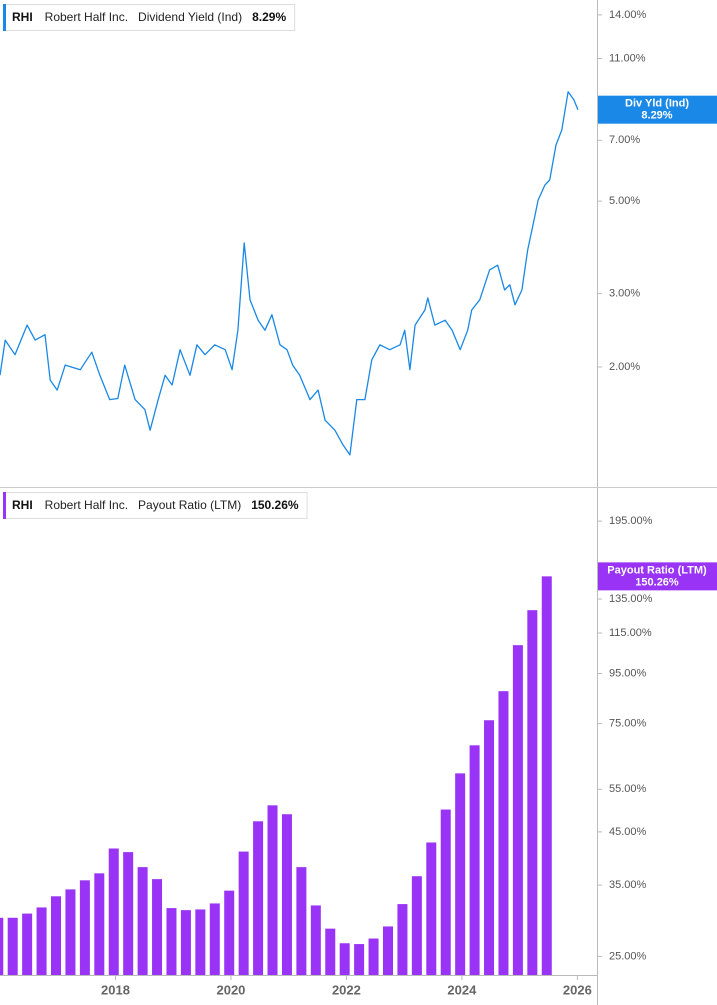 The image size is (717, 1005). What do you see at coordinates (190, 17) in the screenshot?
I see `legend-series: Dividend Yield (Ind)` at bounding box center [190, 17].